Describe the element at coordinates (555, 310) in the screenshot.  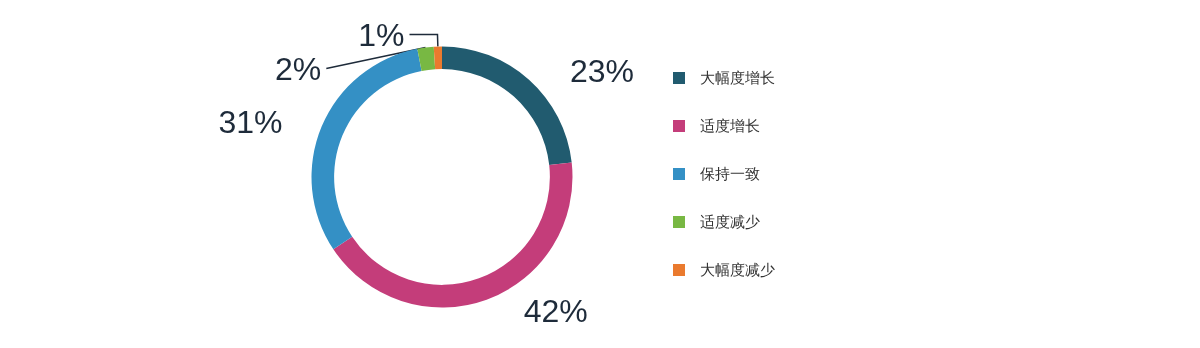
I see `data-label: 42%` at that location.